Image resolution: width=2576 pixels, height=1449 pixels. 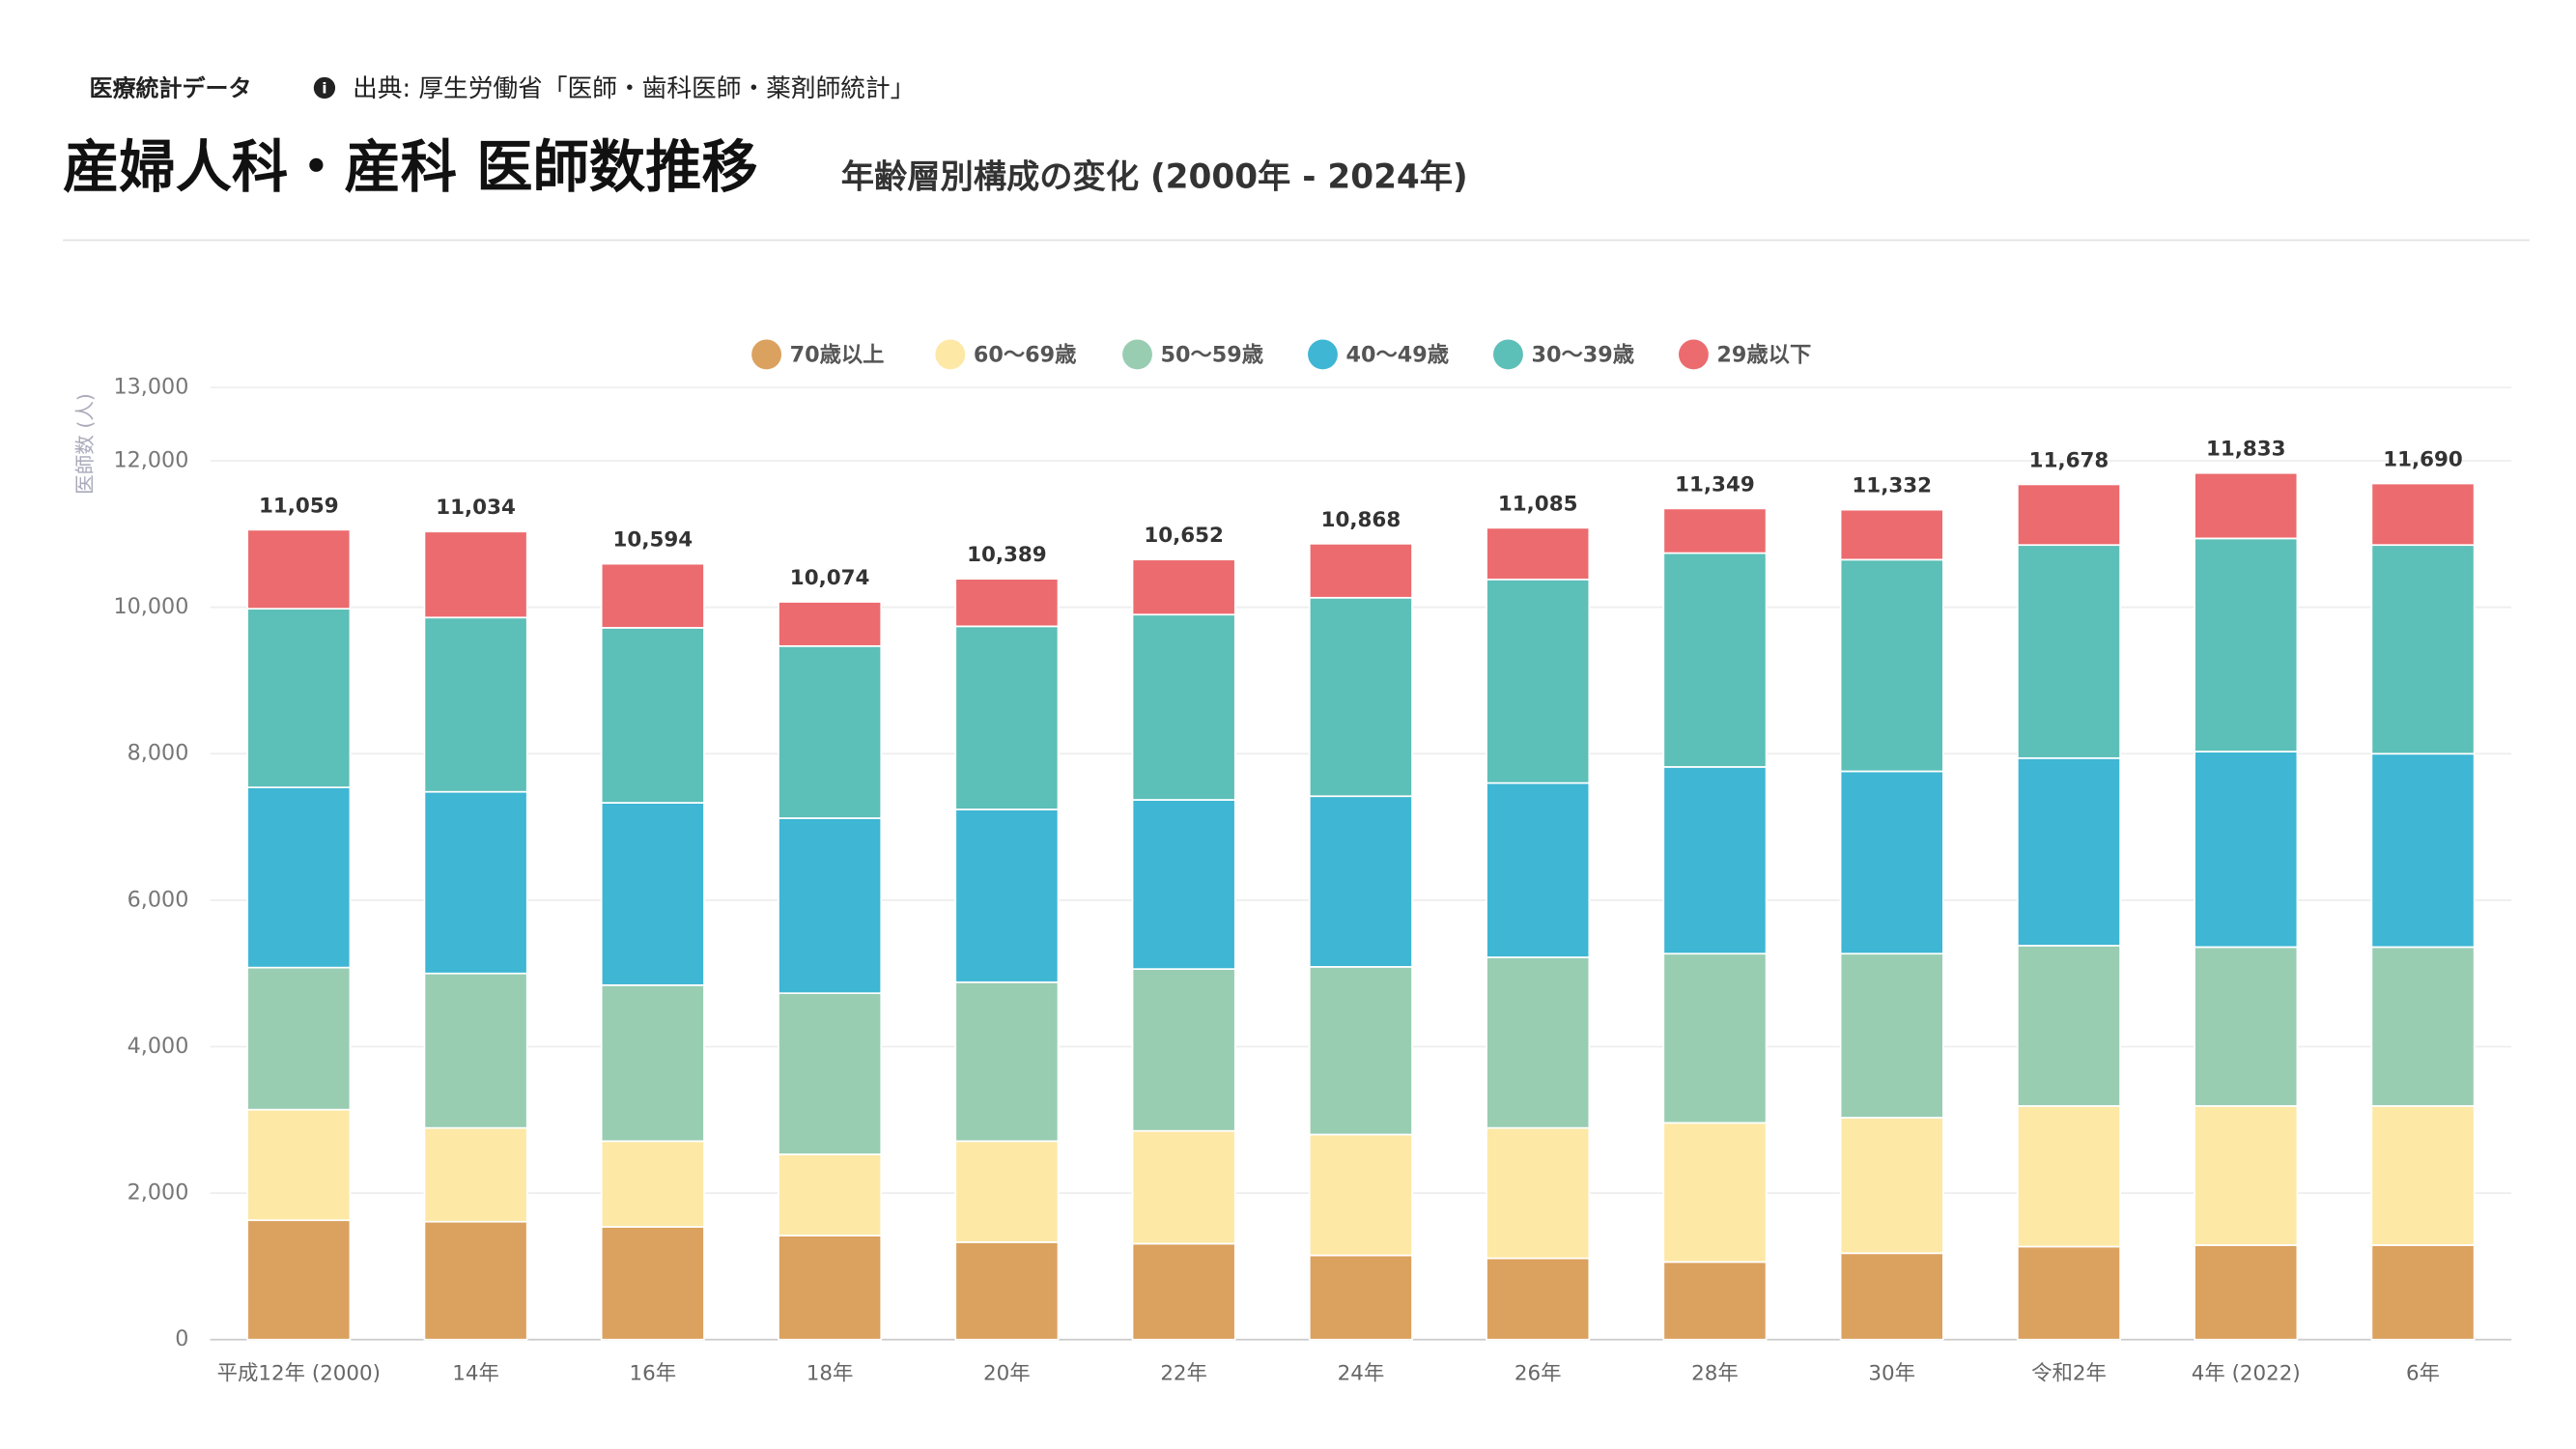 I want to click on total-label: 11,833, so click(x=2246, y=450).